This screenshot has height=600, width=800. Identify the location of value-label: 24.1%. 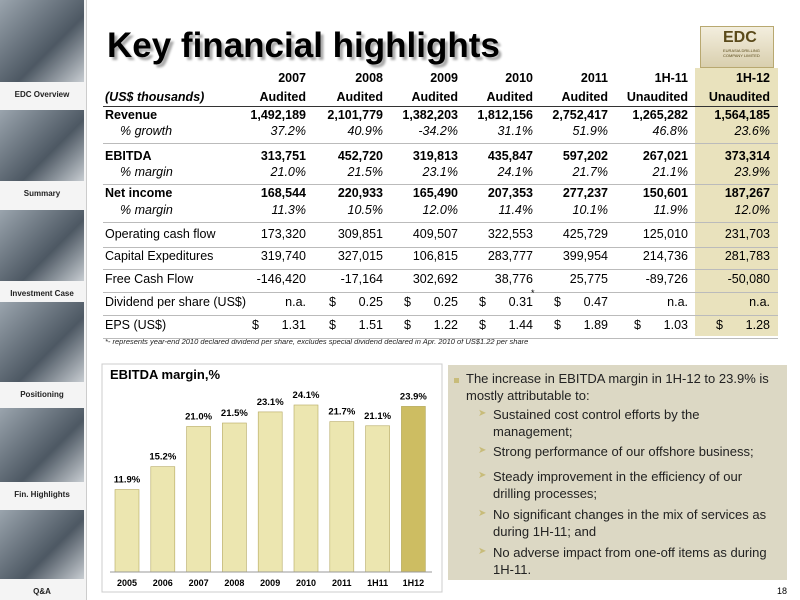
(306, 395).